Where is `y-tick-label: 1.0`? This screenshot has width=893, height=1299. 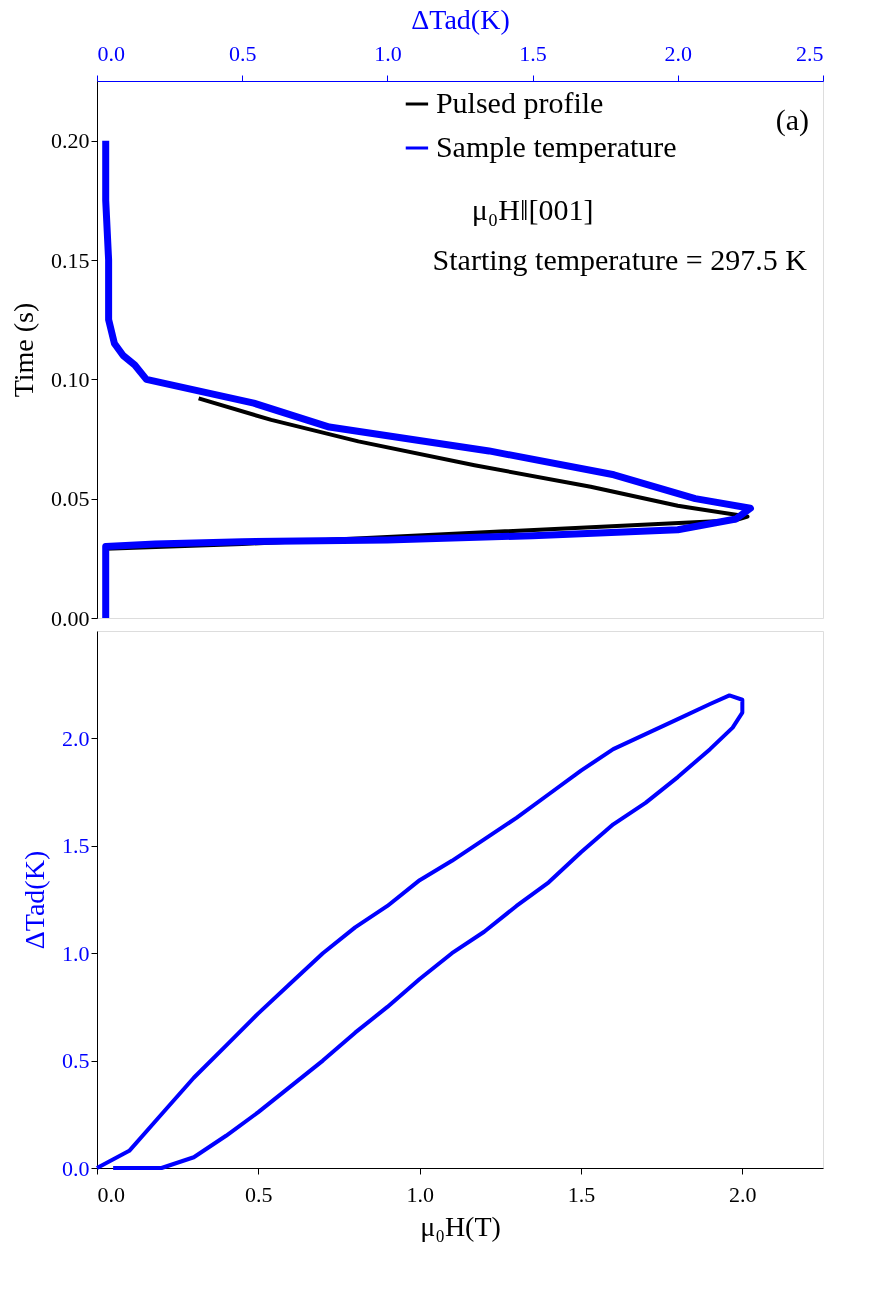
y-tick-label: 1.0 is located at coordinates (76, 953).